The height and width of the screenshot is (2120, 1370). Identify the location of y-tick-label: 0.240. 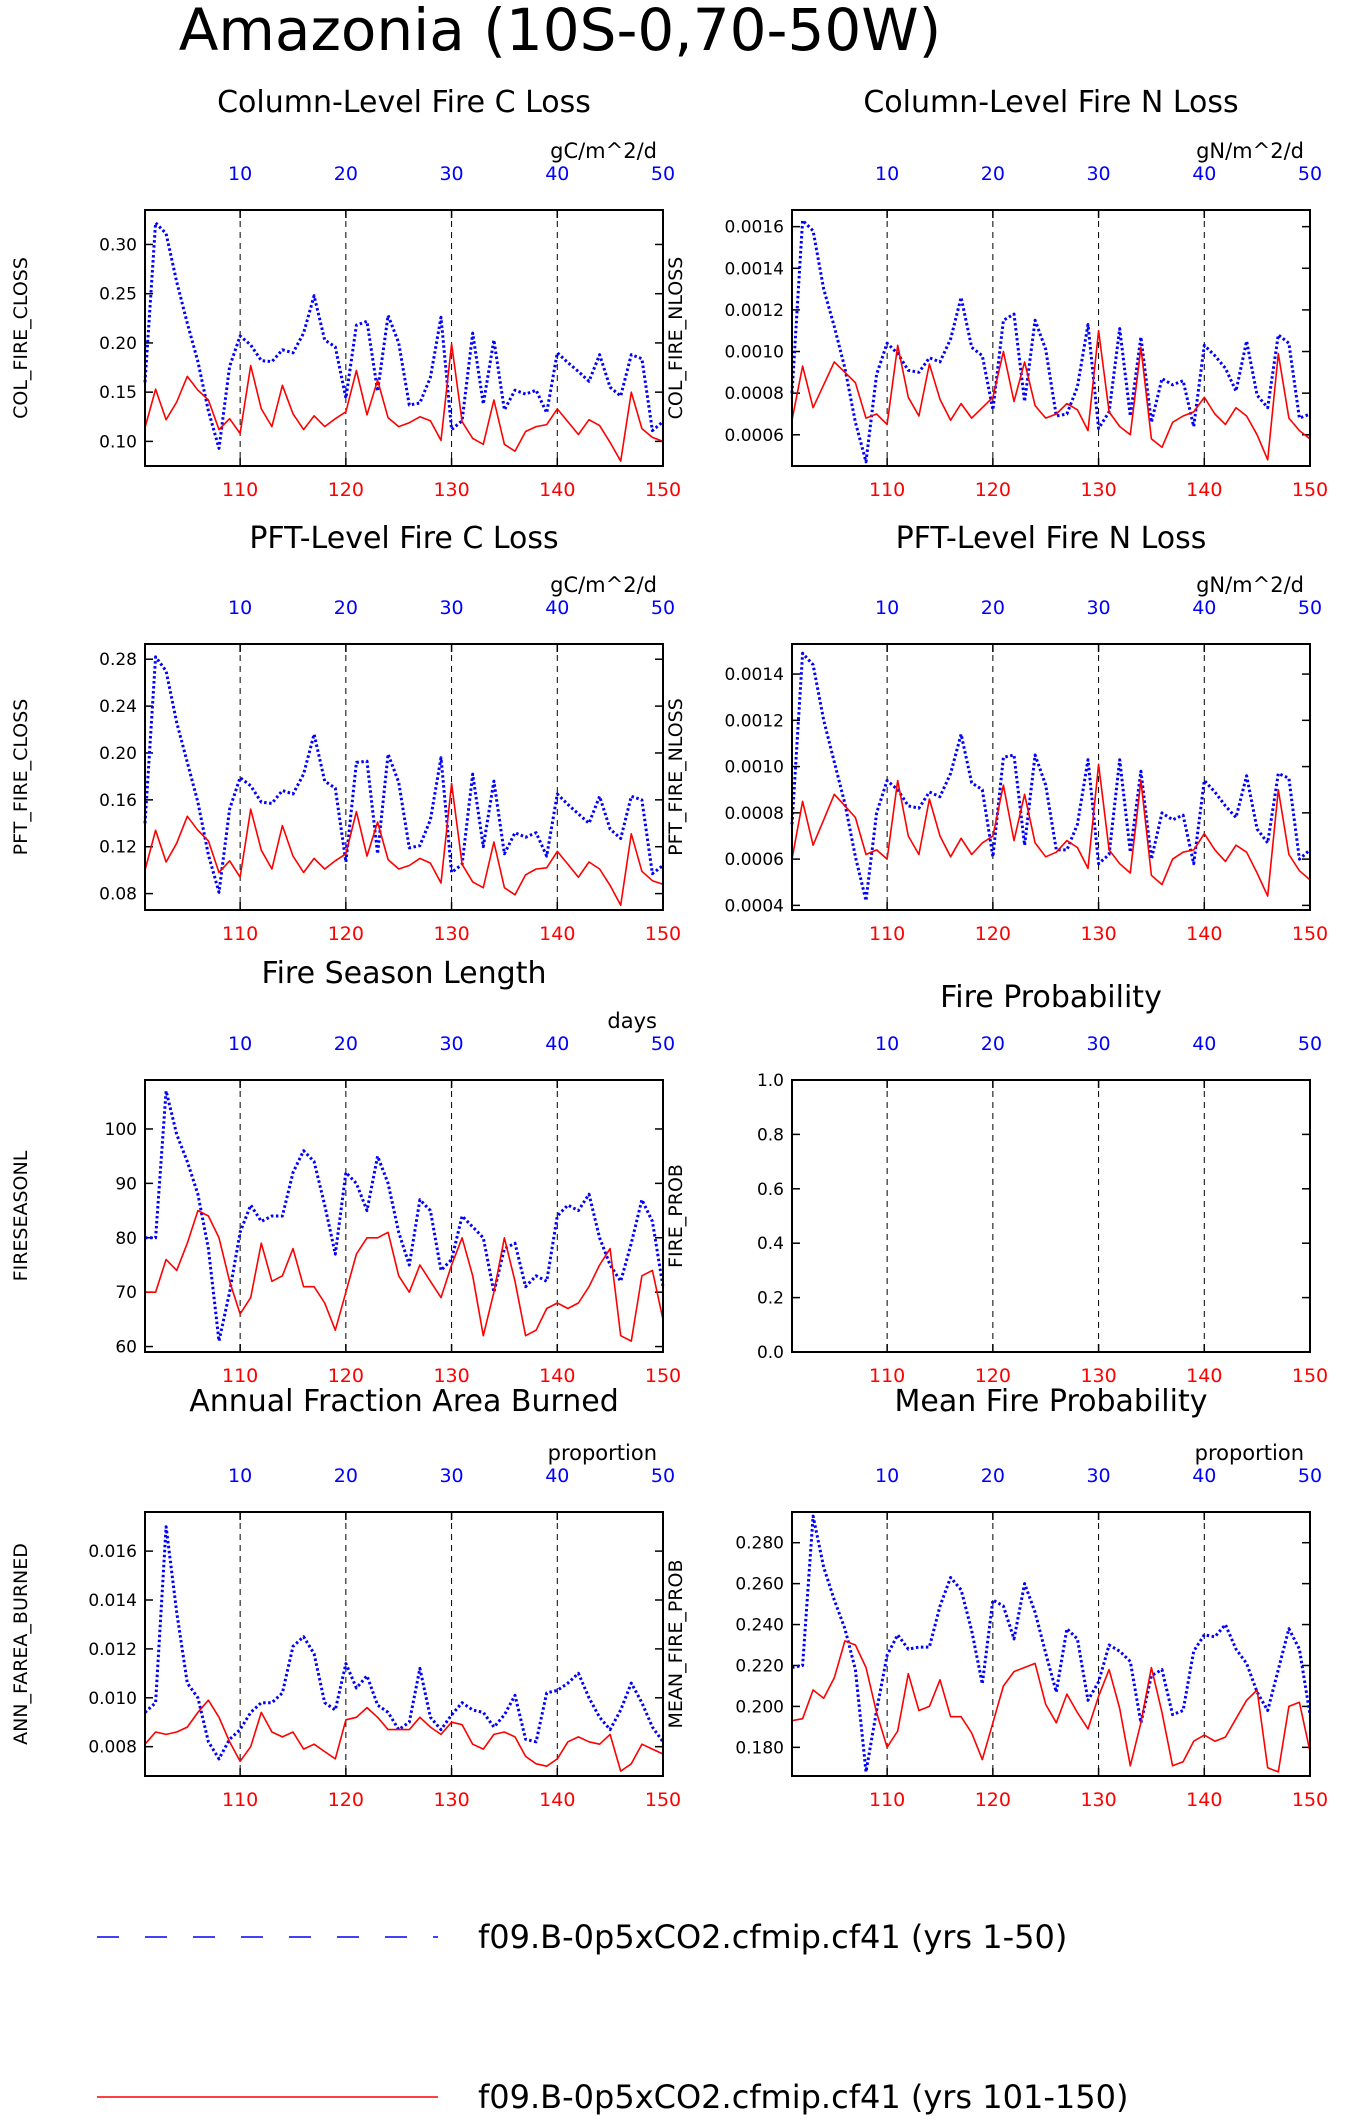
(759, 1626).